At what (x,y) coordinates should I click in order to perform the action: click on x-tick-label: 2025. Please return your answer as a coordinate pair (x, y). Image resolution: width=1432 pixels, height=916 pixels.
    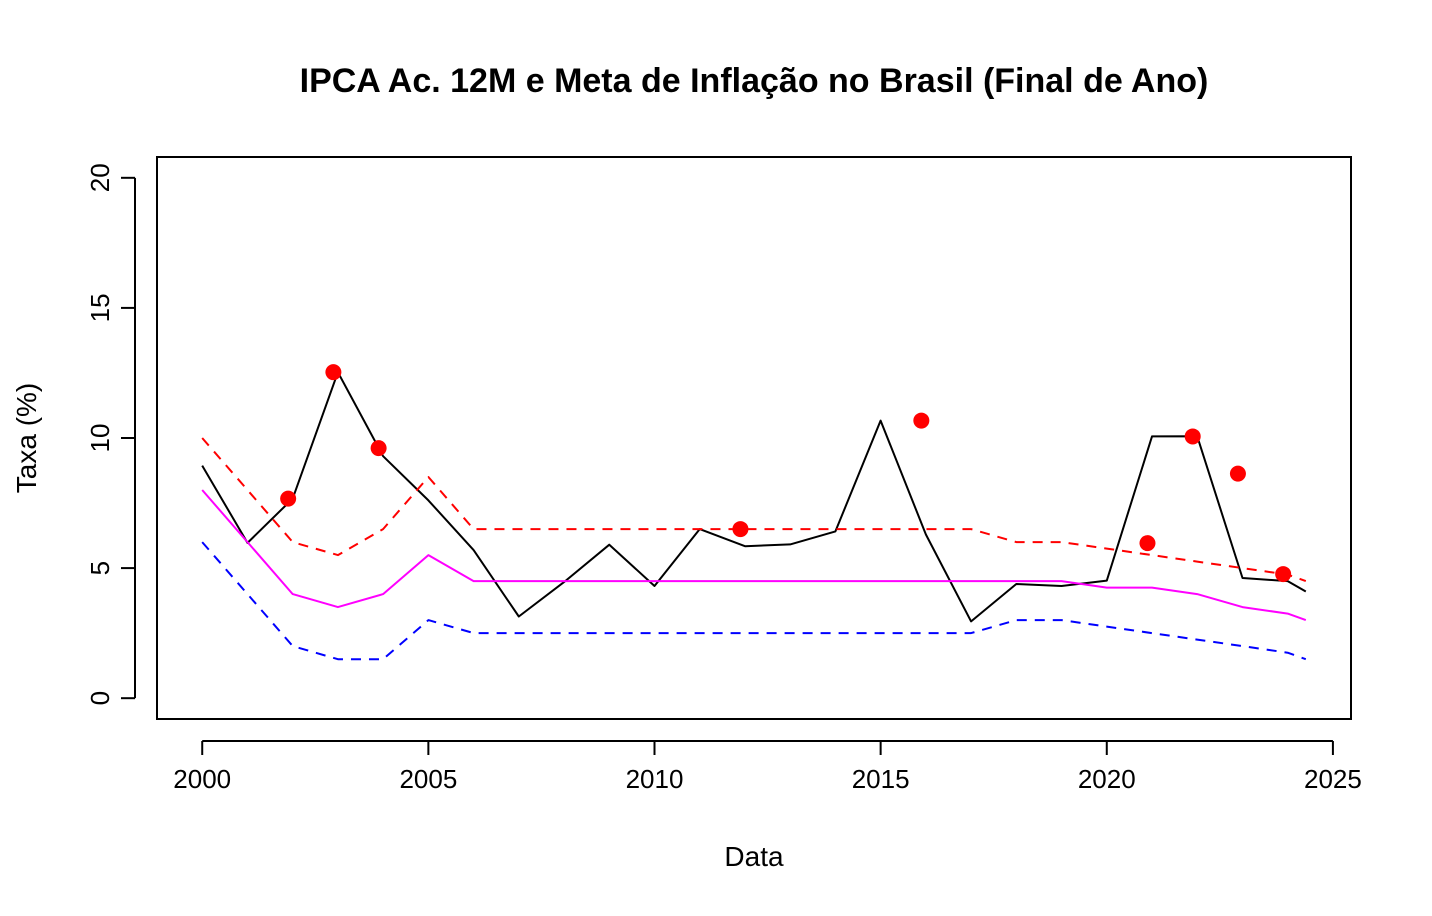
    Looking at the image, I should click on (1333, 779).